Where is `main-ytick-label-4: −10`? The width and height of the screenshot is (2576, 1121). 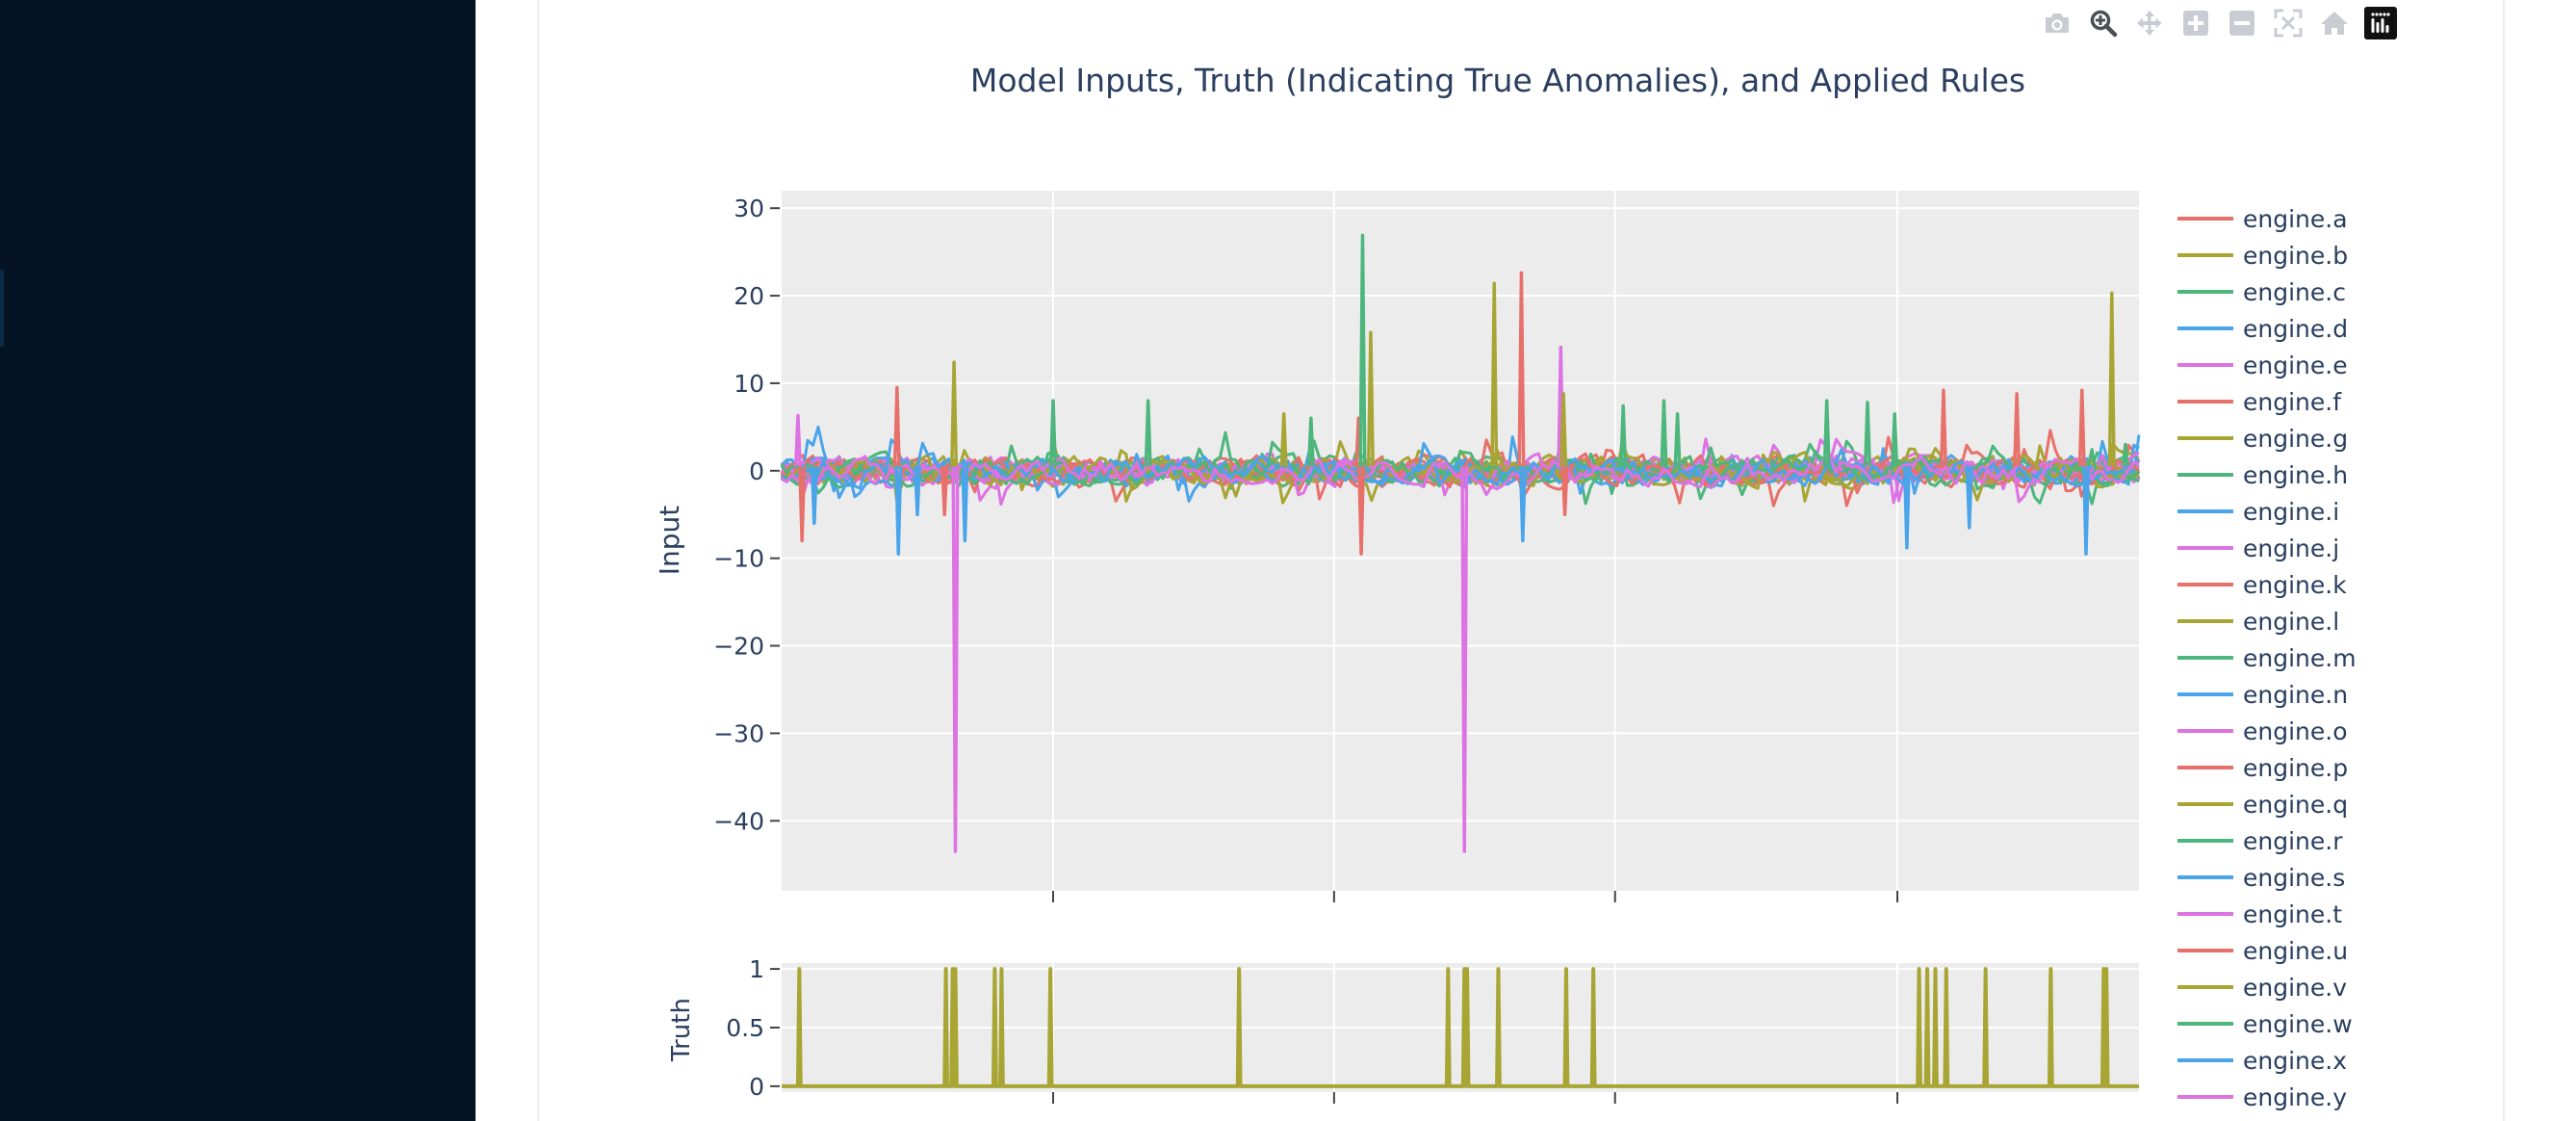
main-ytick-label-4: −10 is located at coordinates (739, 559).